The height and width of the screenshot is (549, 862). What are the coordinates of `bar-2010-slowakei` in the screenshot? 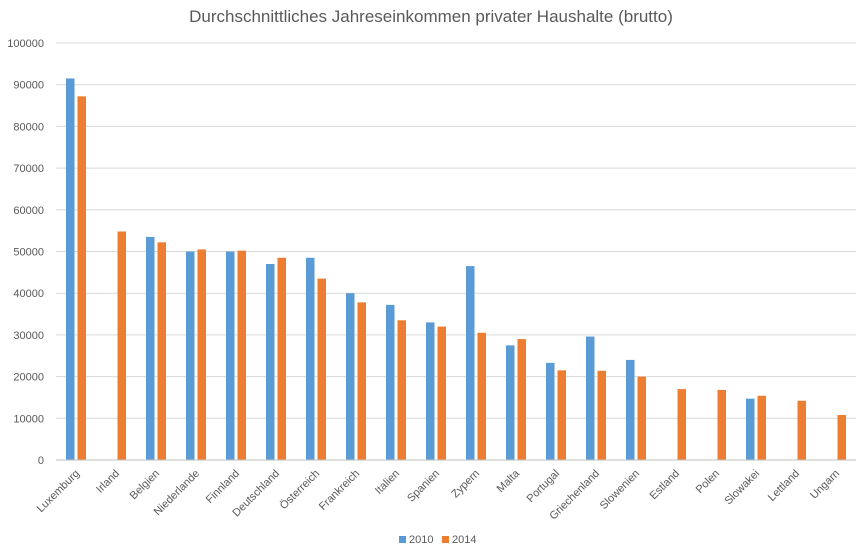 It's located at (750, 429).